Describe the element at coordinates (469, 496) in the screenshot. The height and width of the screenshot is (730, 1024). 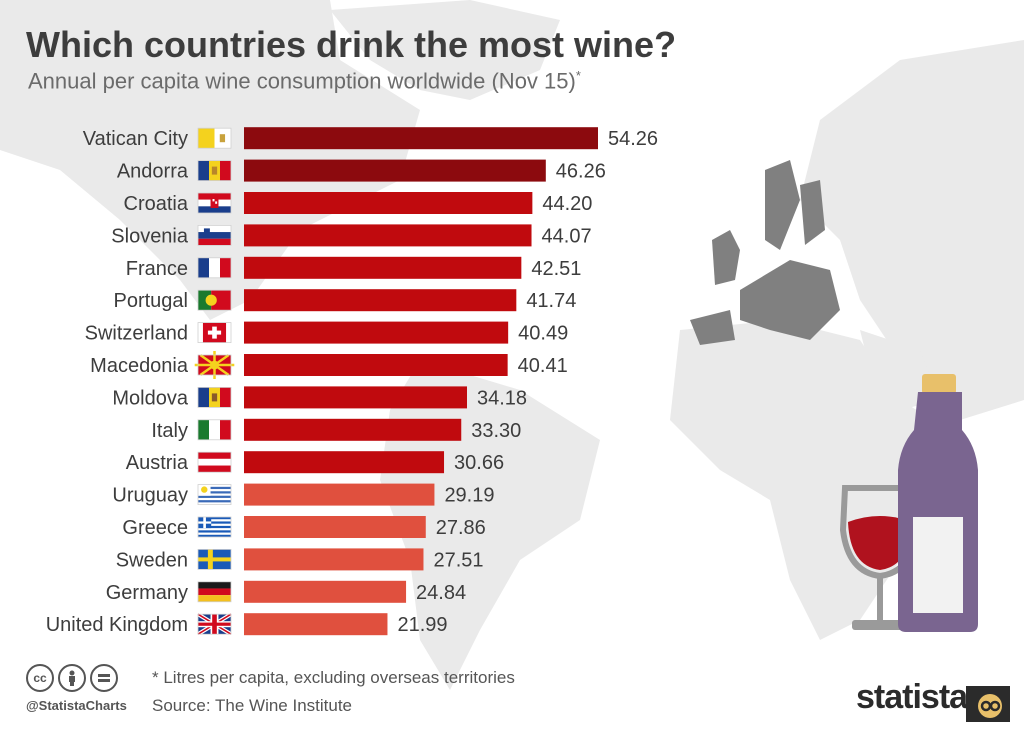
I see `value-label: 29.19` at that location.